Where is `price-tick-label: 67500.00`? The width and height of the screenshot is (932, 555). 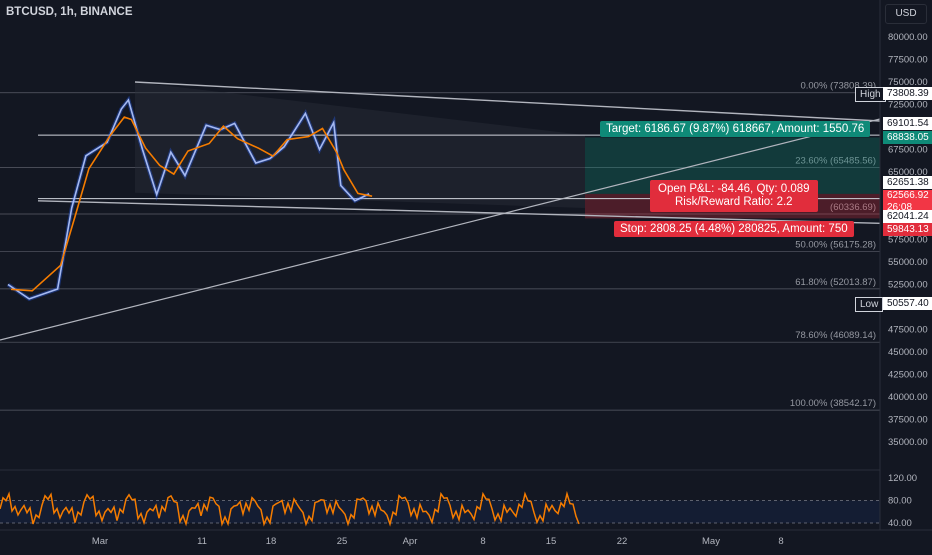
price-tick-label: 67500.00 is located at coordinates (908, 150).